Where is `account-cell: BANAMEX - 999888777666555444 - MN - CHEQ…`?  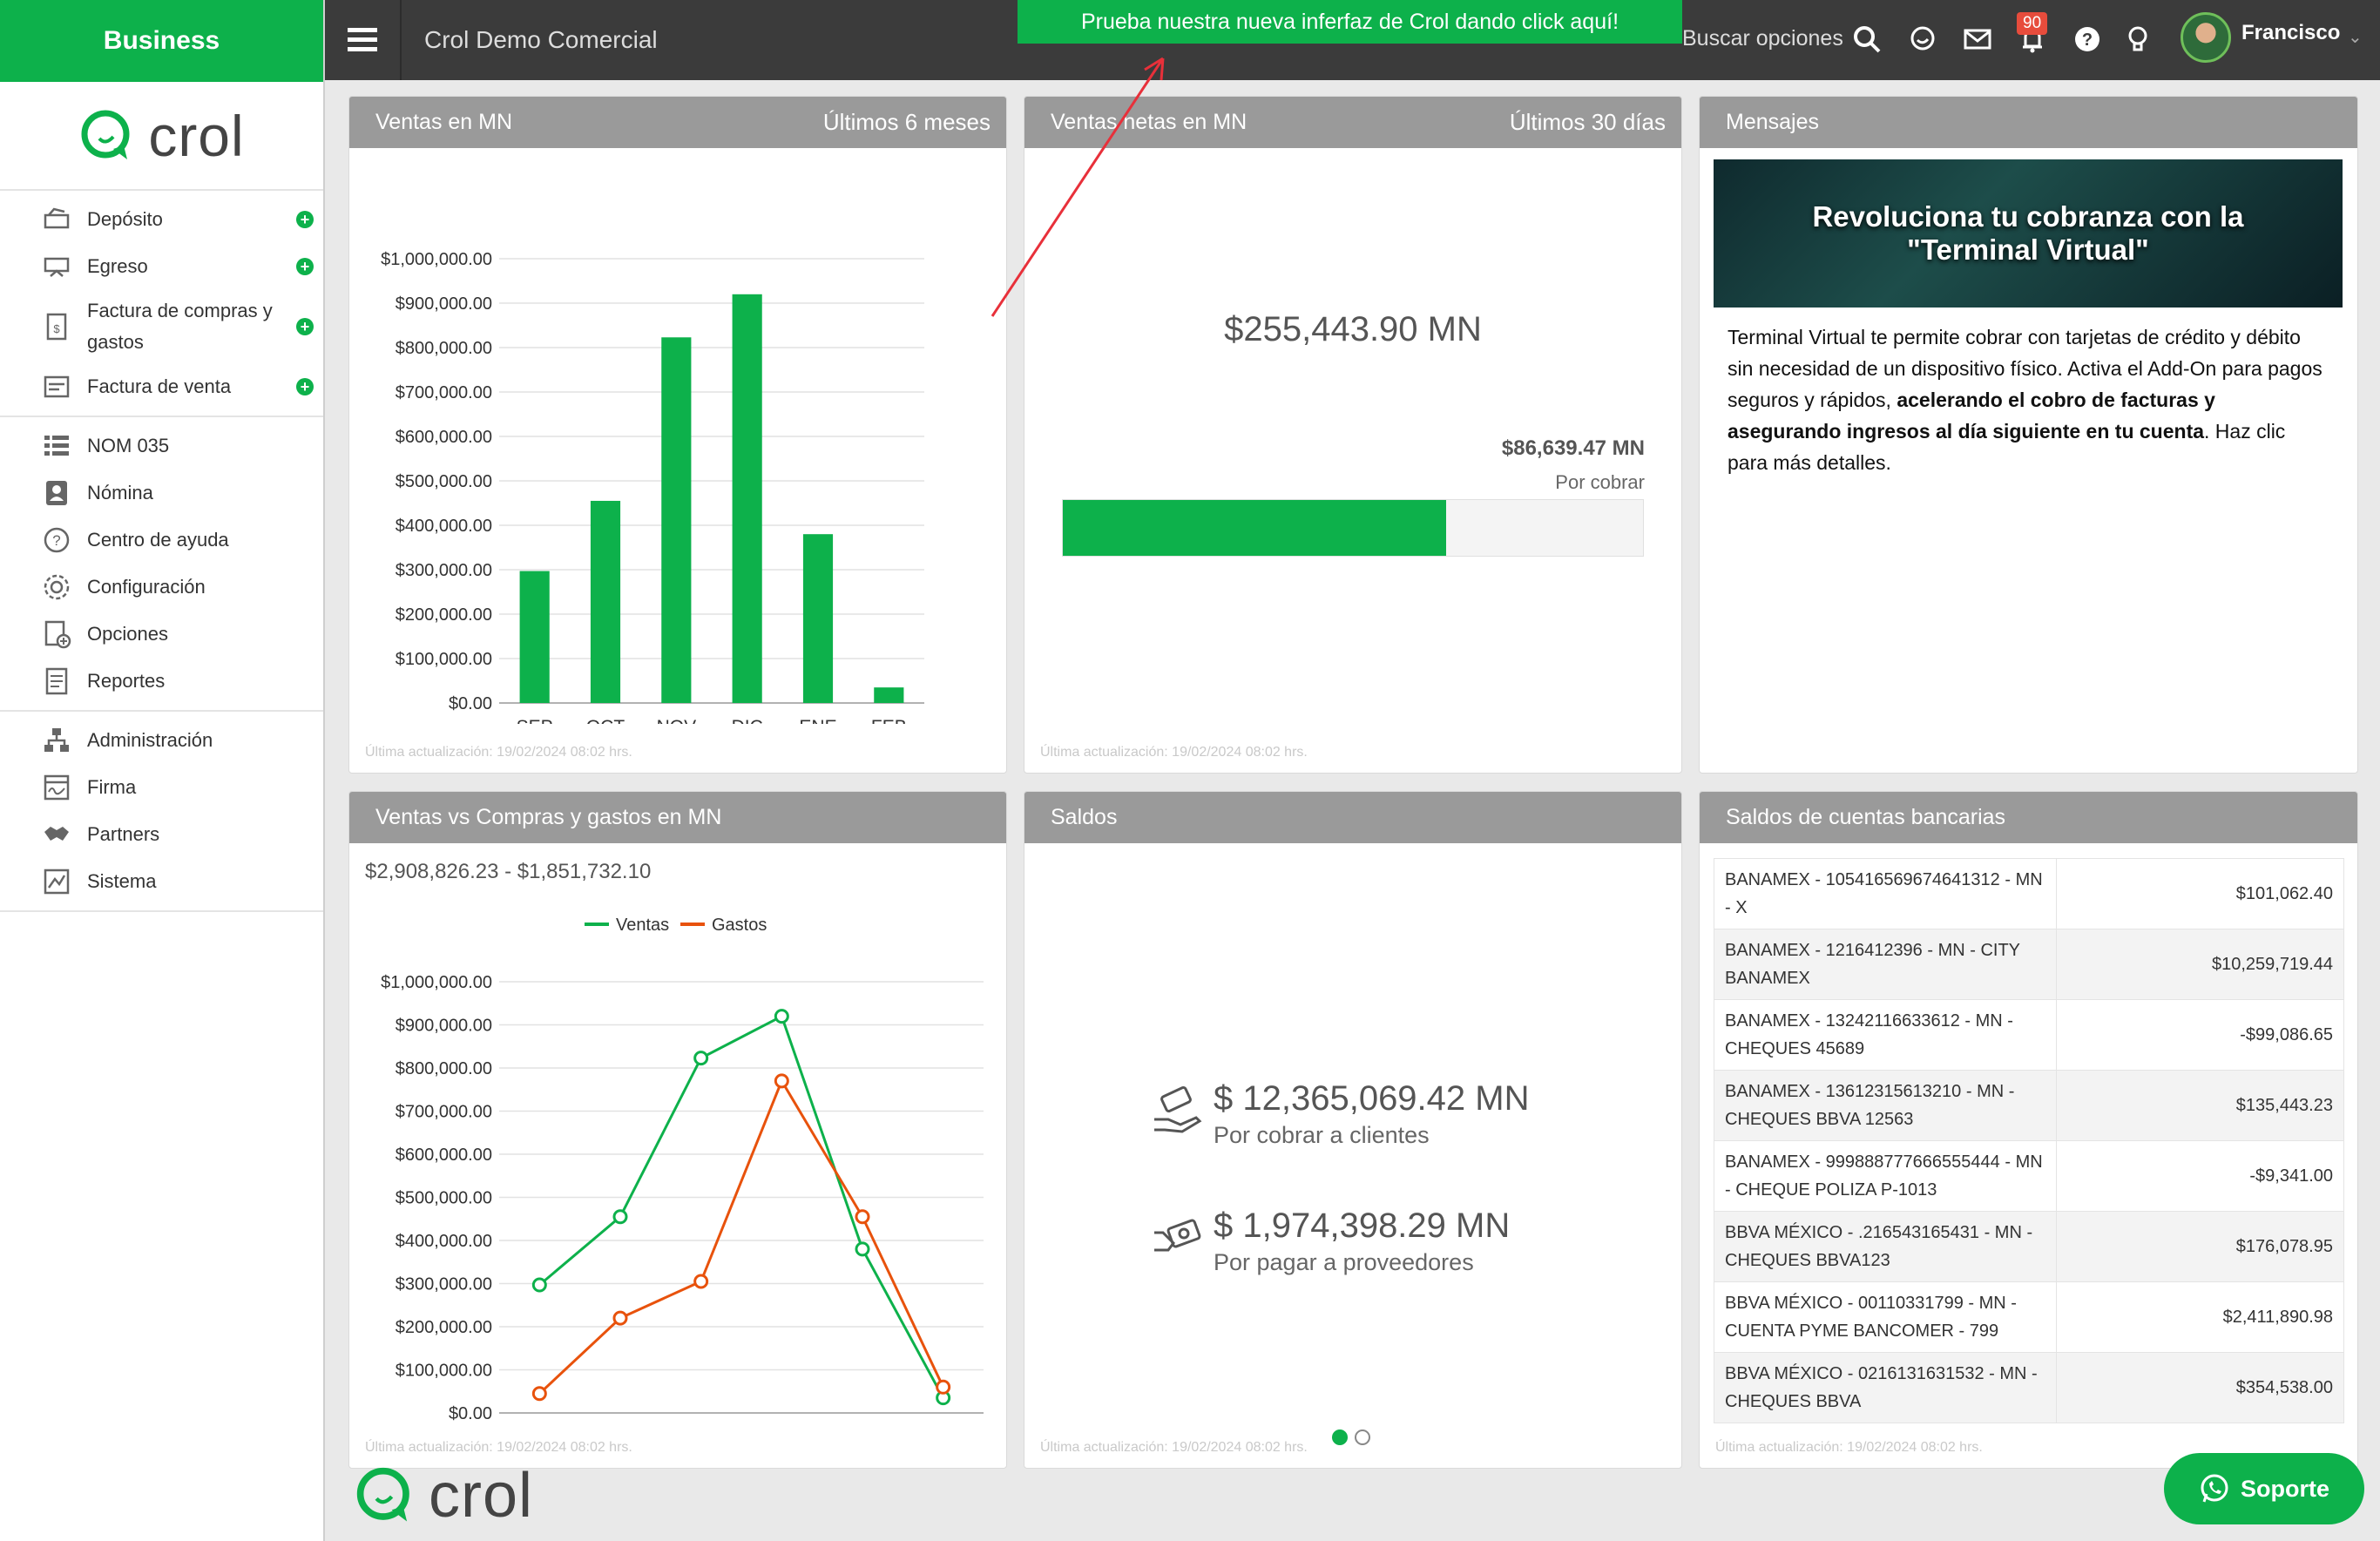 account-cell: BANAMEX - 999888777666555444 - MN - CHEQ… is located at coordinates (1885, 1176).